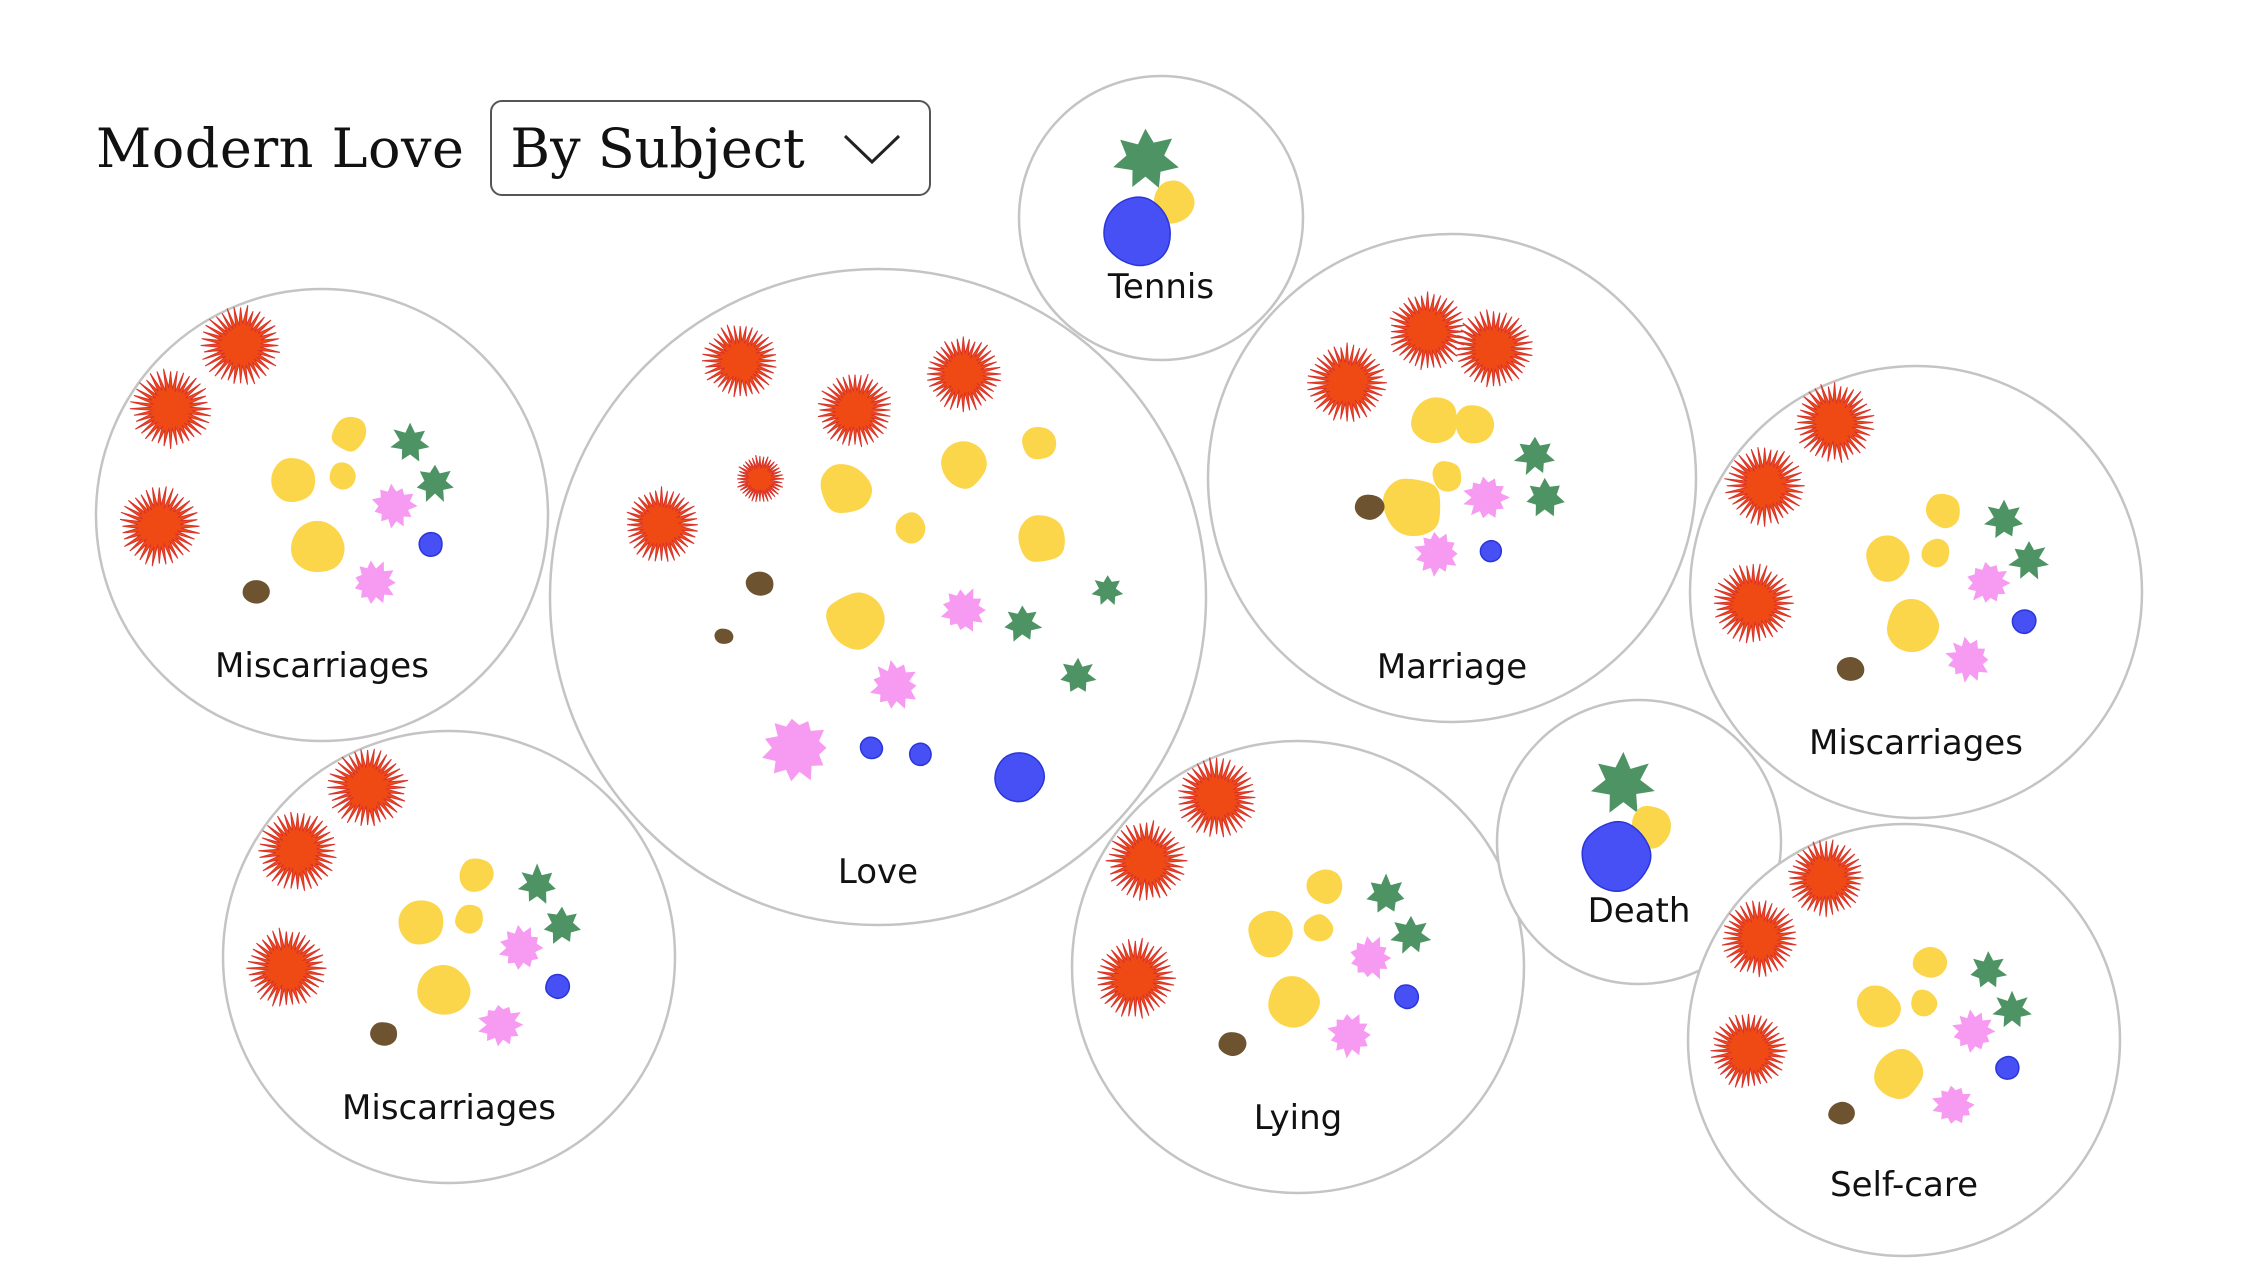 This screenshot has width=2242, height=1264. What do you see at coordinates (1904, 1040) in the screenshot?
I see `subject-bubble-self-care: Self-care` at bounding box center [1904, 1040].